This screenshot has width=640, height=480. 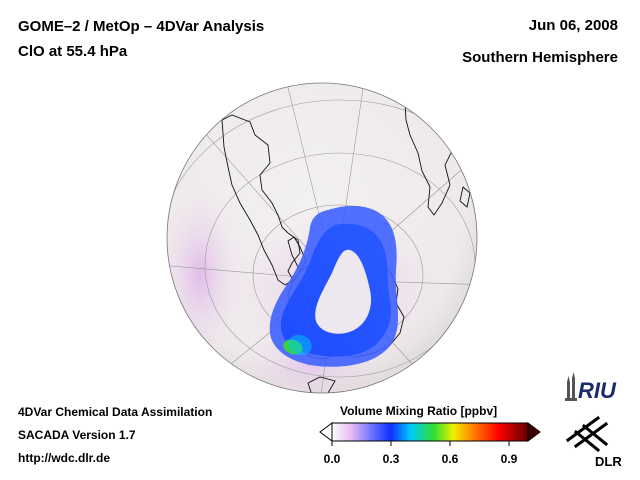 I want to click on south-america-coast, so click(x=261, y=200).